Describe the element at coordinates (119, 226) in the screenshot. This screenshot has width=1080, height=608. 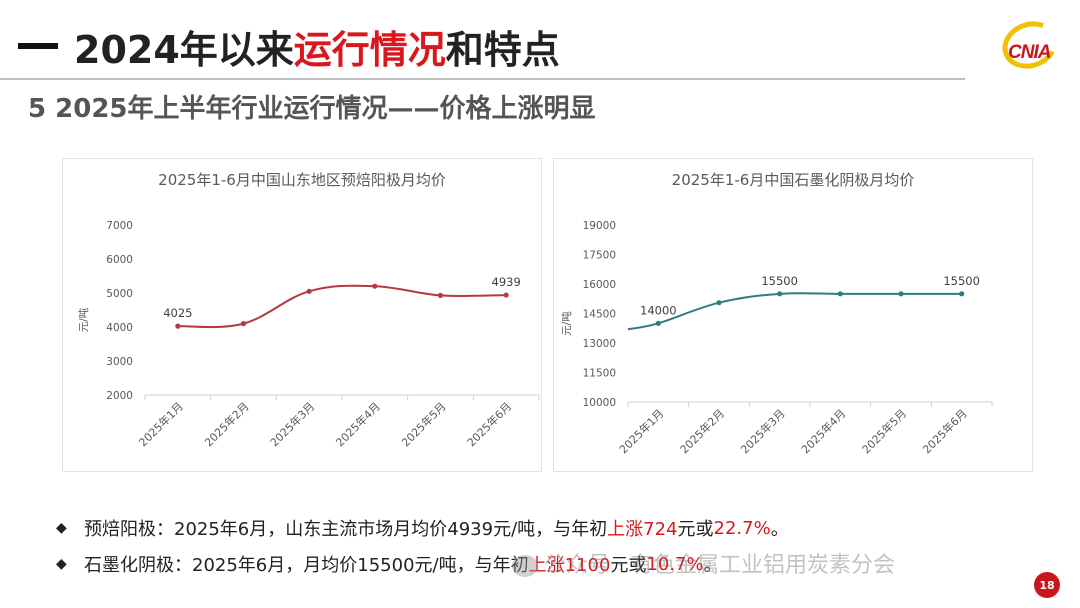
I see `y-tick-label: 7000` at that location.